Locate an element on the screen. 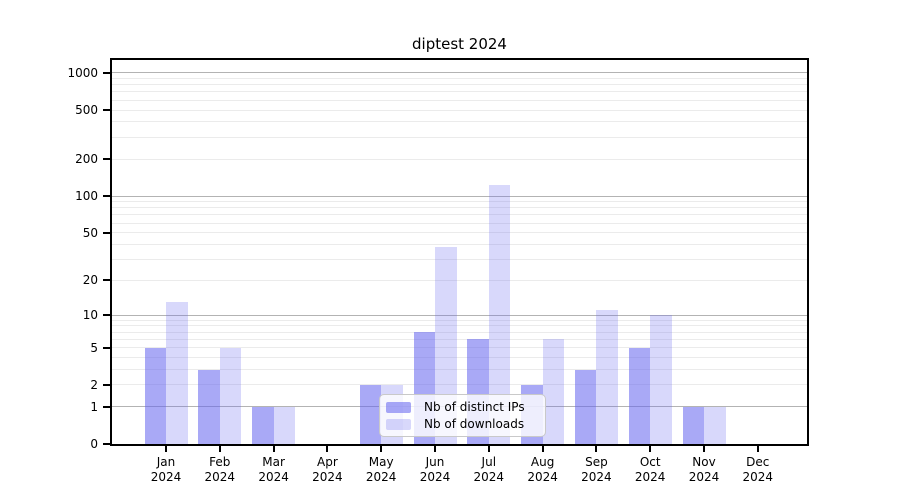 The height and width of the screenshot is (500, 900). legend-swatch is located at coordinates (398, 424).